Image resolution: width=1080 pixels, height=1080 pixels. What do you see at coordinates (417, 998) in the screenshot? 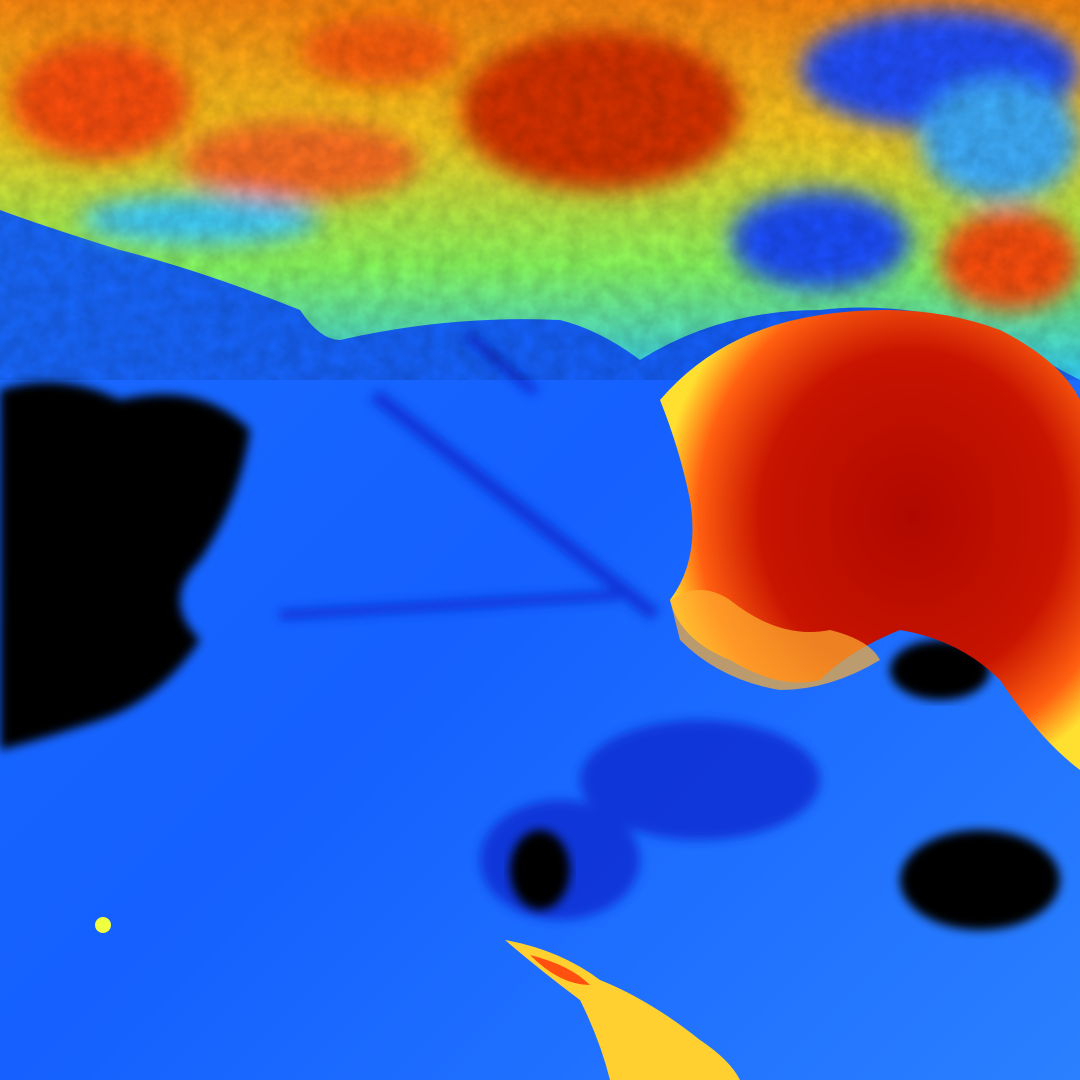
I see `island` at bounding box center [417, 998].